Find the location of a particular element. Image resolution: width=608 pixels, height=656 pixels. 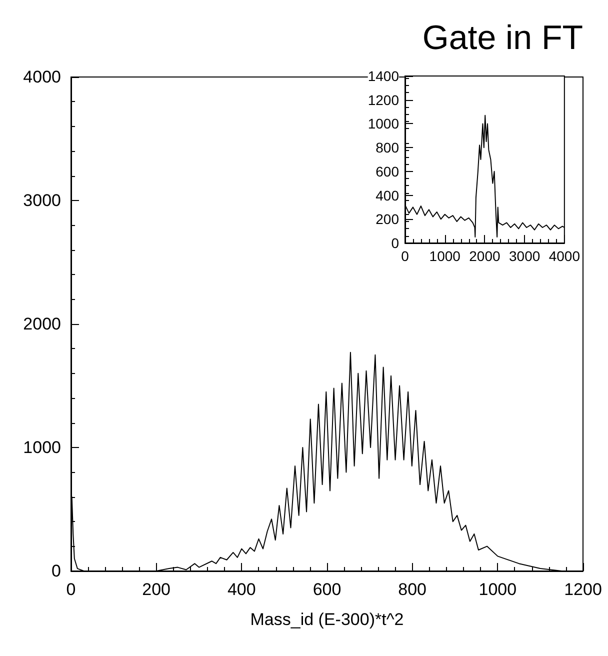

x-tick-label: 2000 is located at coordinates (484, 256).